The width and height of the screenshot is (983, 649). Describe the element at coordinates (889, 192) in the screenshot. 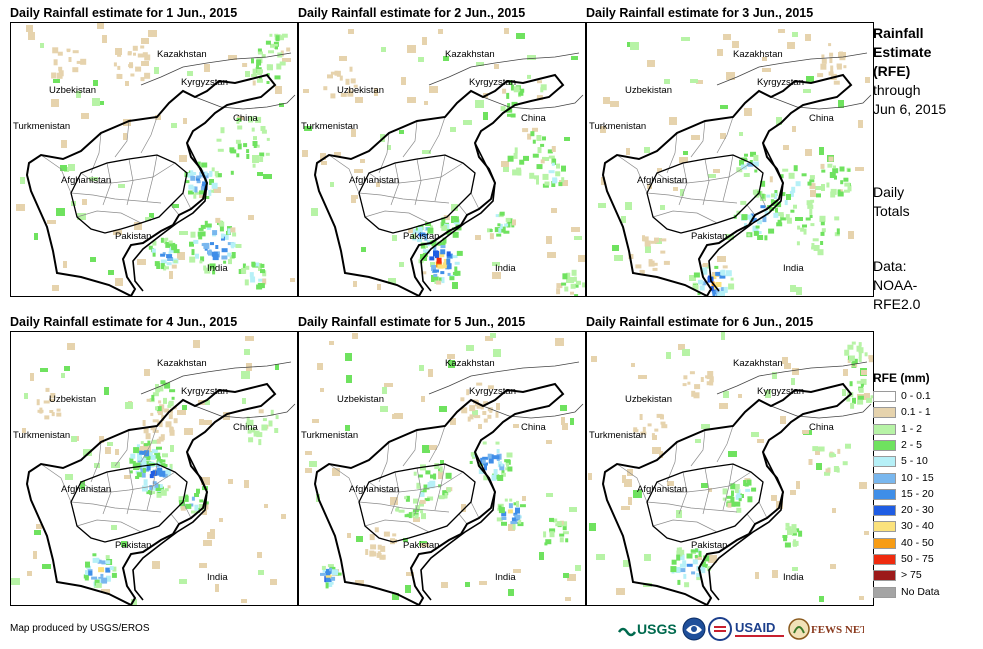

I see `totals-line: Daily` at that location.